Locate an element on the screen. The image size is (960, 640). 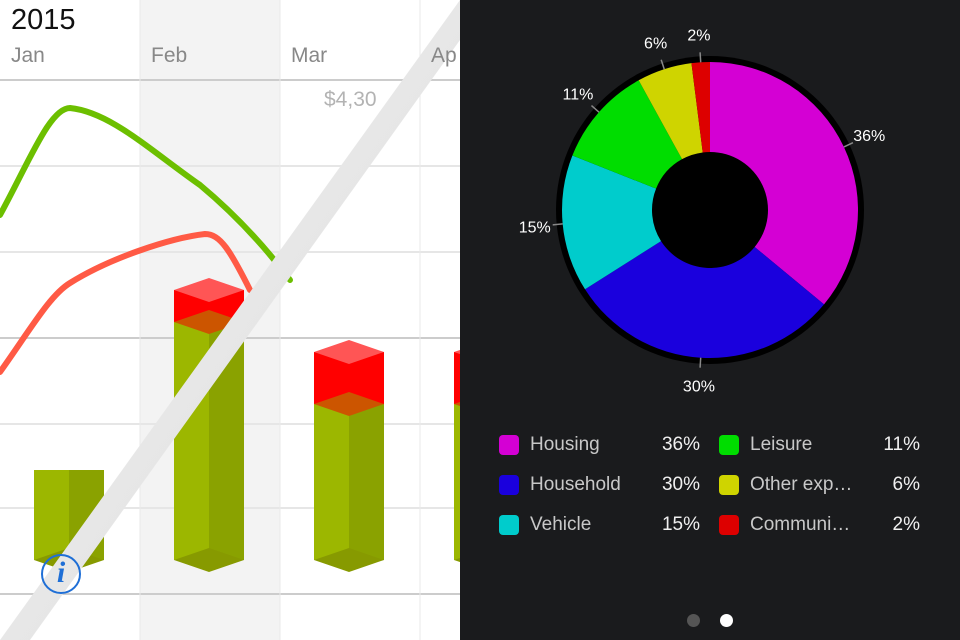
legend-value-household: 30% is located at coordinates (680, 484).